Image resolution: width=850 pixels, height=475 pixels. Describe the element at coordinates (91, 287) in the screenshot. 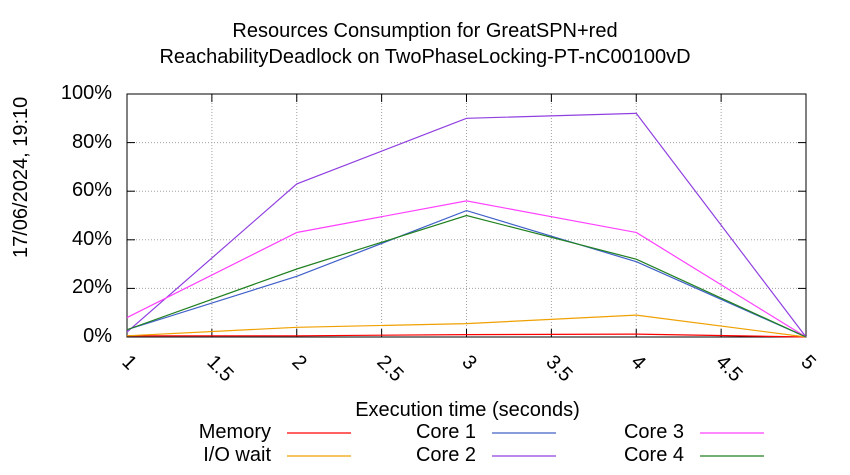

I see `y-tick-label: 20%` at that location.